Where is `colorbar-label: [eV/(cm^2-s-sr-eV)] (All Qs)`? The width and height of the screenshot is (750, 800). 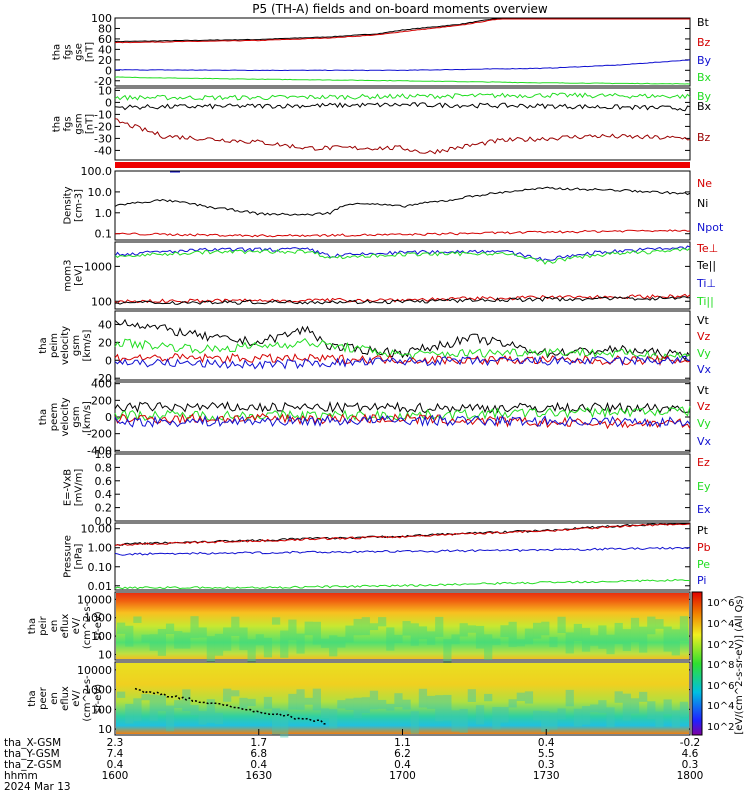 colorbar-label: [eV/(cm^2-s-sr-eV)] (All Qs) is located at coordinates (739, 664).